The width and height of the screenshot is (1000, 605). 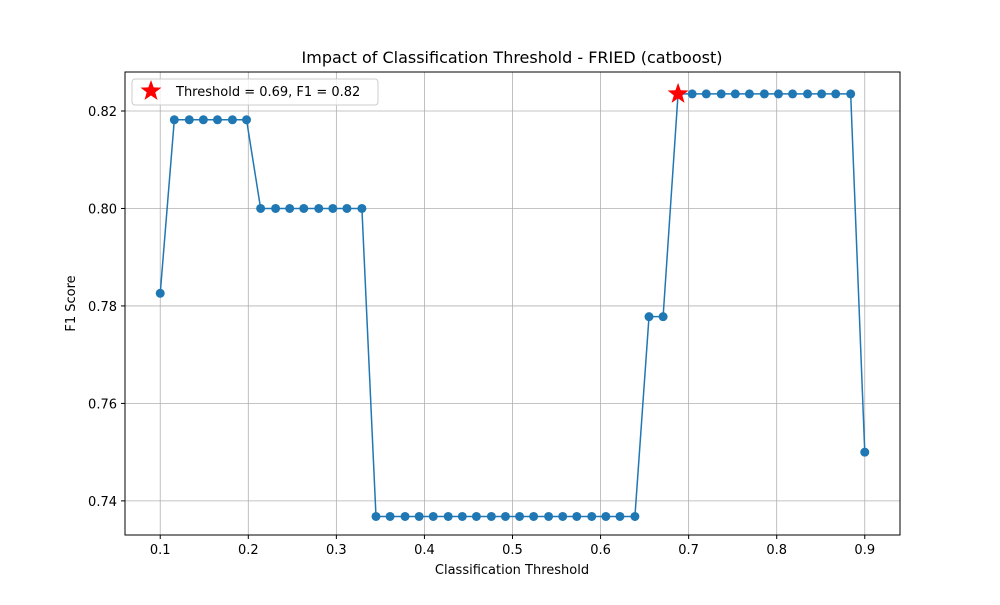 I want to click on x-tick-label: 0.8, so click(x=776, y=550).